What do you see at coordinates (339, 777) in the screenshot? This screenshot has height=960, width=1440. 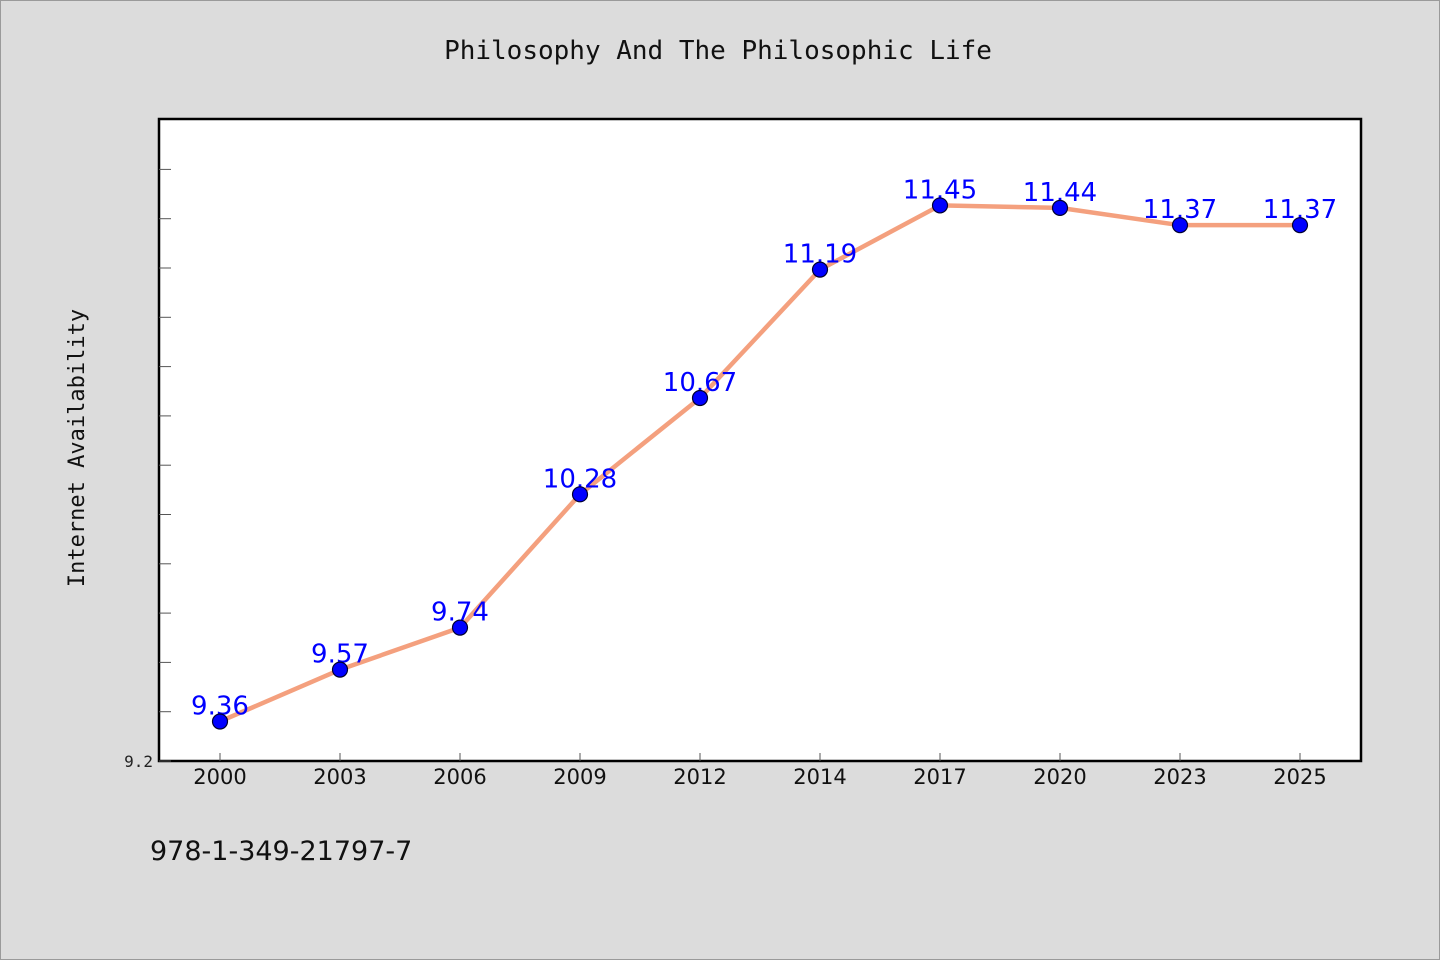 I see `x-tick-label: 2003` at bounding box center [339, 777].